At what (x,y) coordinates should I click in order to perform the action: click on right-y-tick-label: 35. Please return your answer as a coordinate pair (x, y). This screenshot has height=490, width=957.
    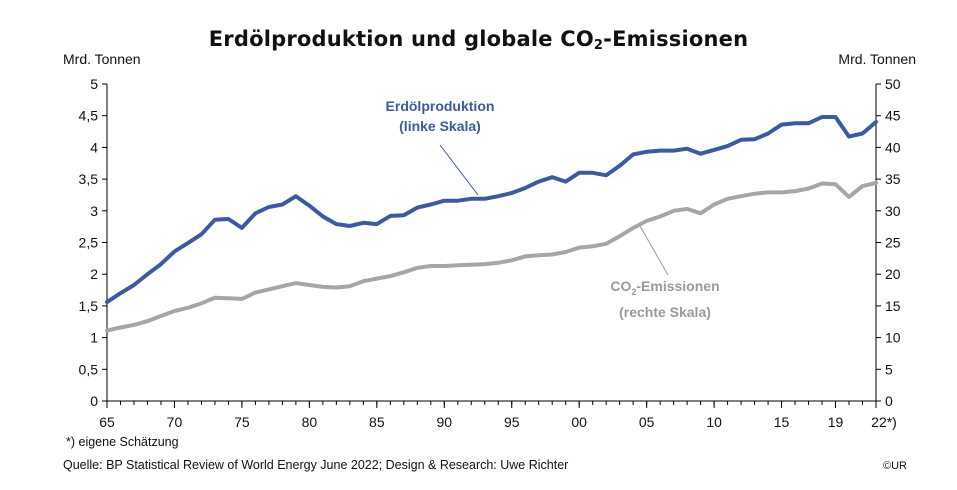
    Looking at the image, I should click on (893, 179).